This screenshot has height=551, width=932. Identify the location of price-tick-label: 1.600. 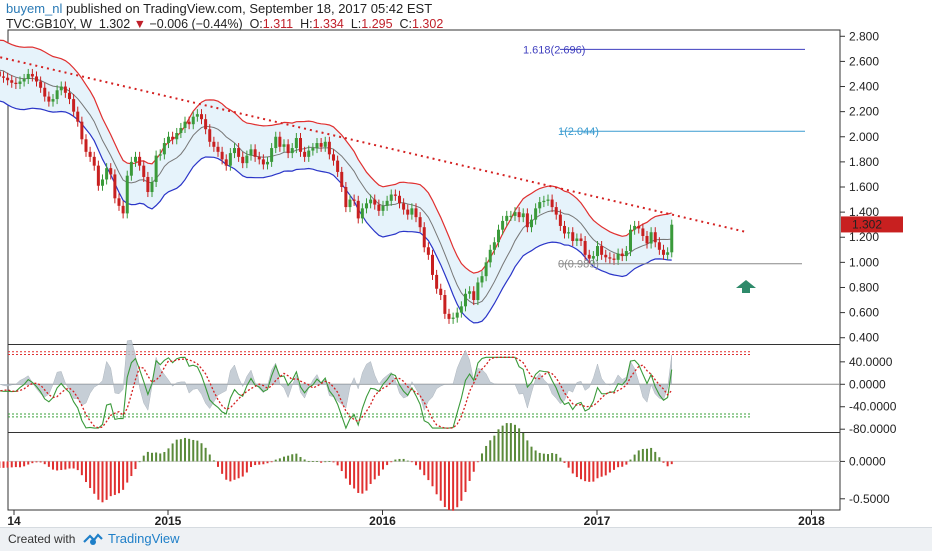
(864, 187).